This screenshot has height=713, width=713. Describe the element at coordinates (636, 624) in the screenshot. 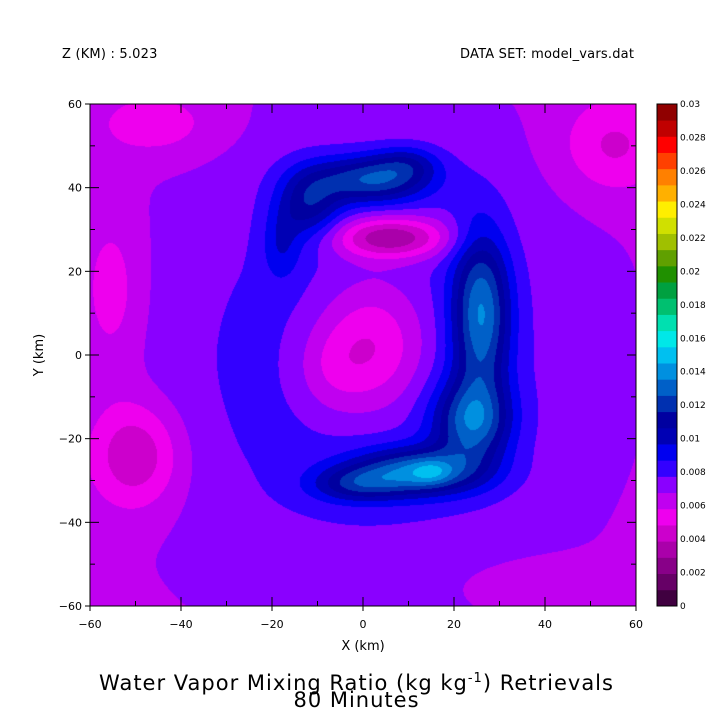

I see `x-tick-label: 60` at that location.